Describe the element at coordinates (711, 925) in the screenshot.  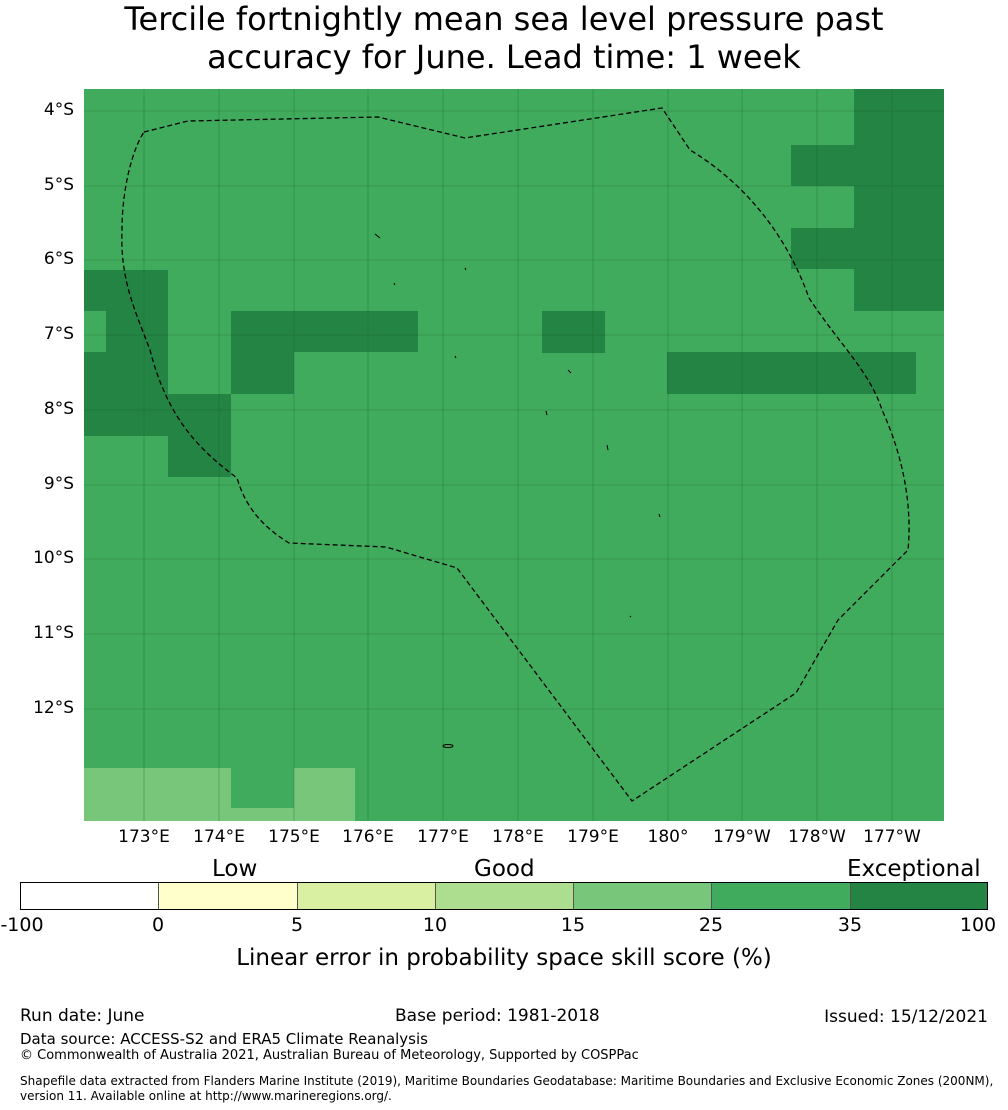
I see `colorbar-tick-label: 25` at that location.